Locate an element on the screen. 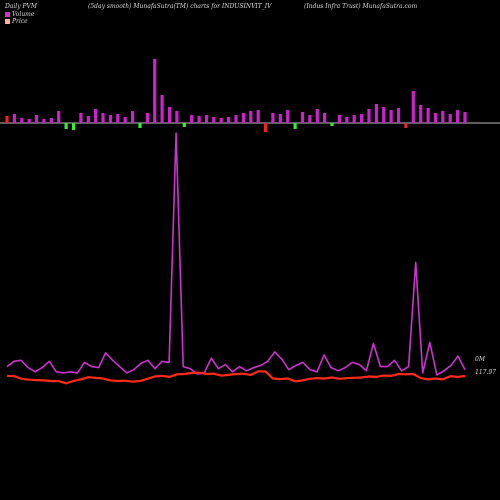  legend-price-swatch is located at coordinates (7, 21).